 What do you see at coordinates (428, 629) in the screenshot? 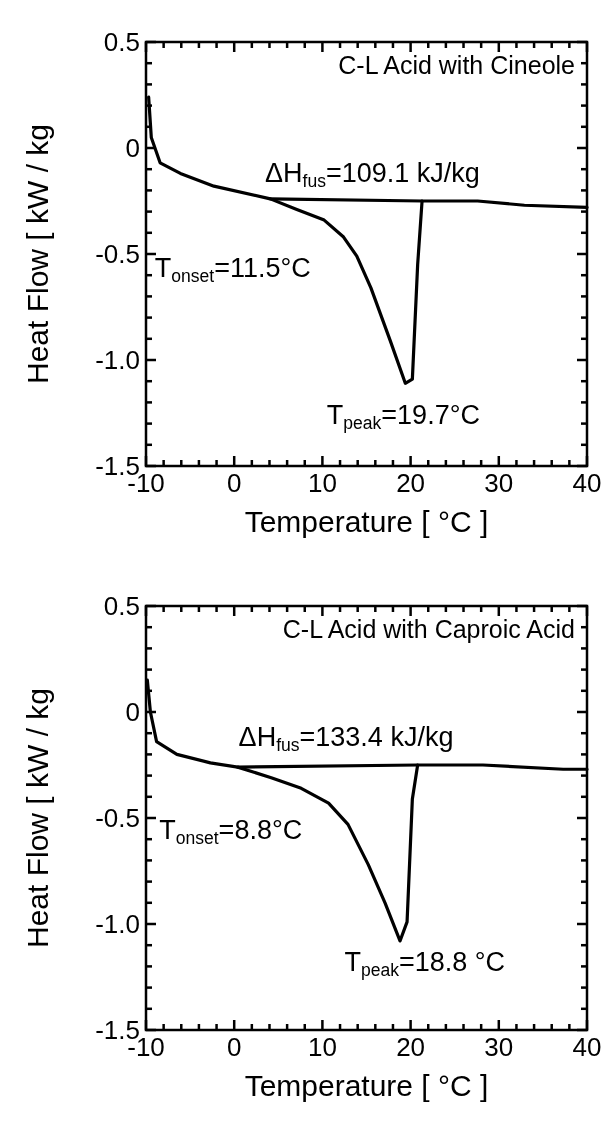
I see `chart-title: C-L Acid with Caproic Acid` at bounding box center [428, 629].